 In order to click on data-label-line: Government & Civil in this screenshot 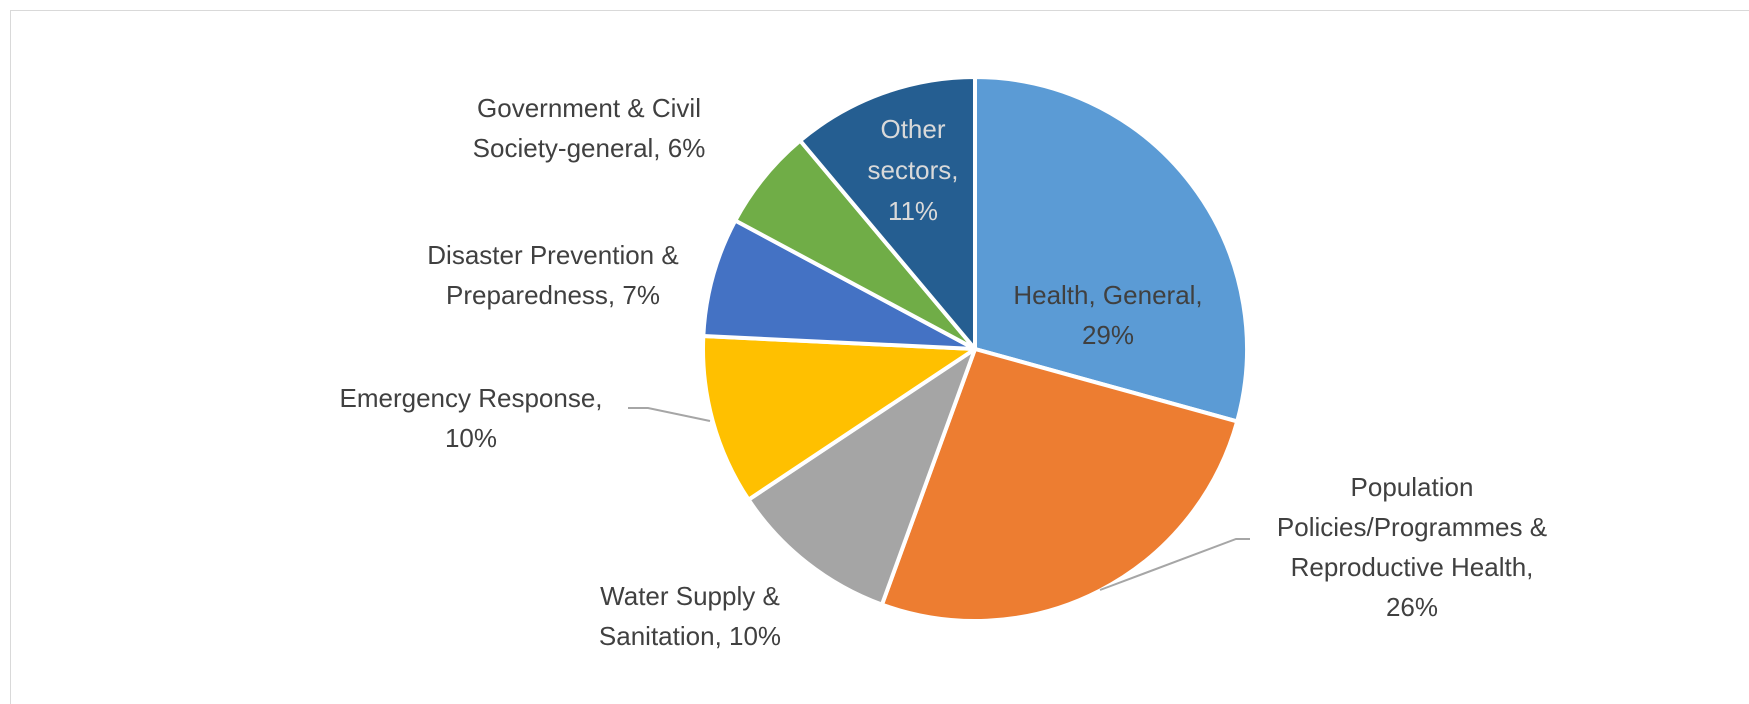, I will do `click(589, 108)`.